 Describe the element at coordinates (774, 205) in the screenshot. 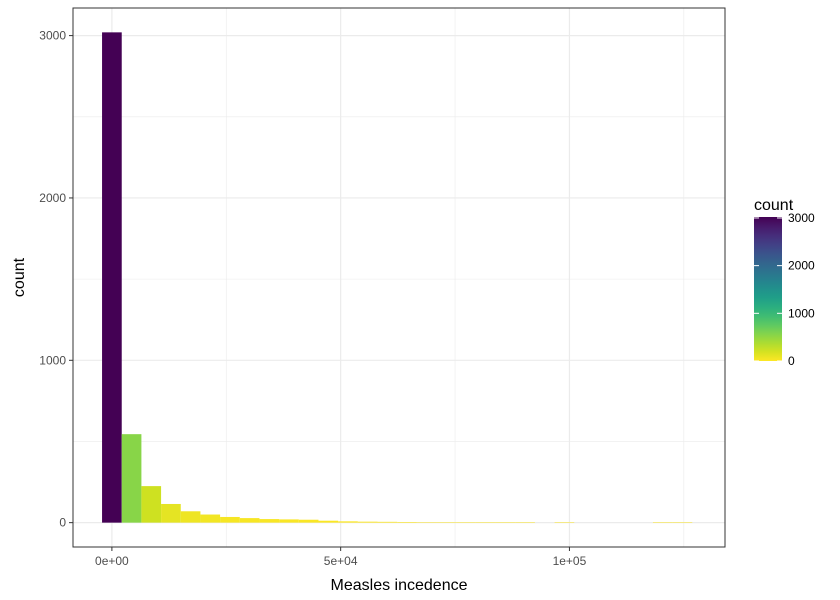

I see `legend-title: count` at that location.